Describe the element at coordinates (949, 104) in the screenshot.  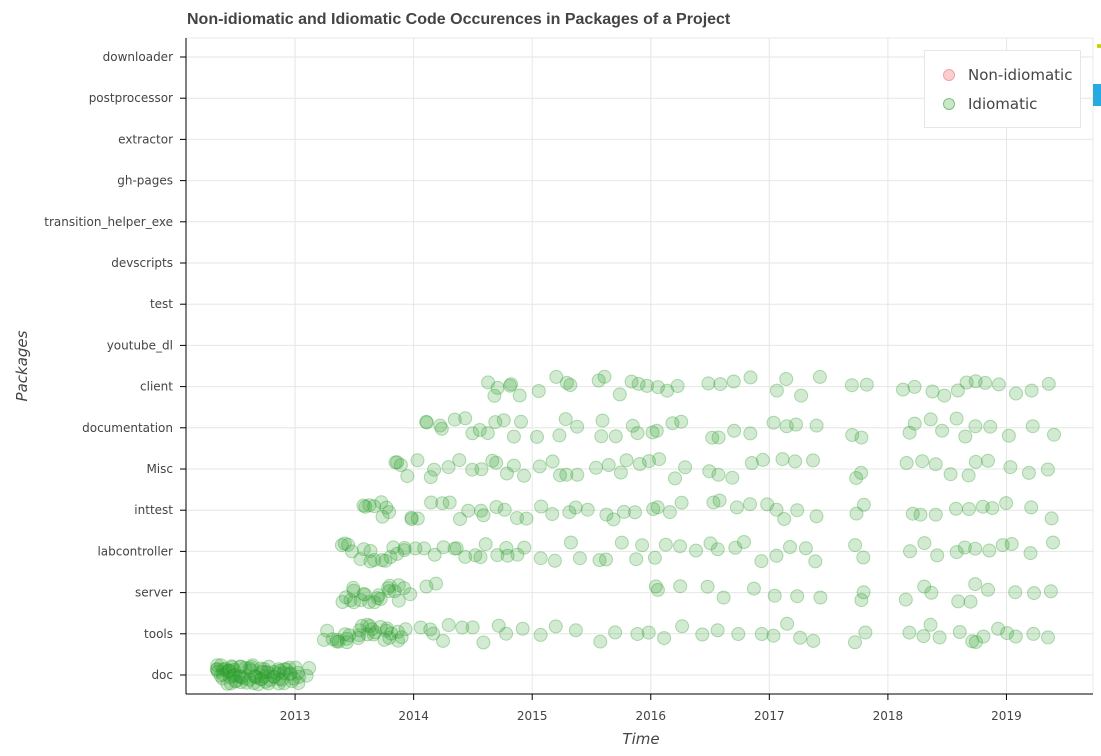
I see `legend-swatch-idiomatic` at that location.